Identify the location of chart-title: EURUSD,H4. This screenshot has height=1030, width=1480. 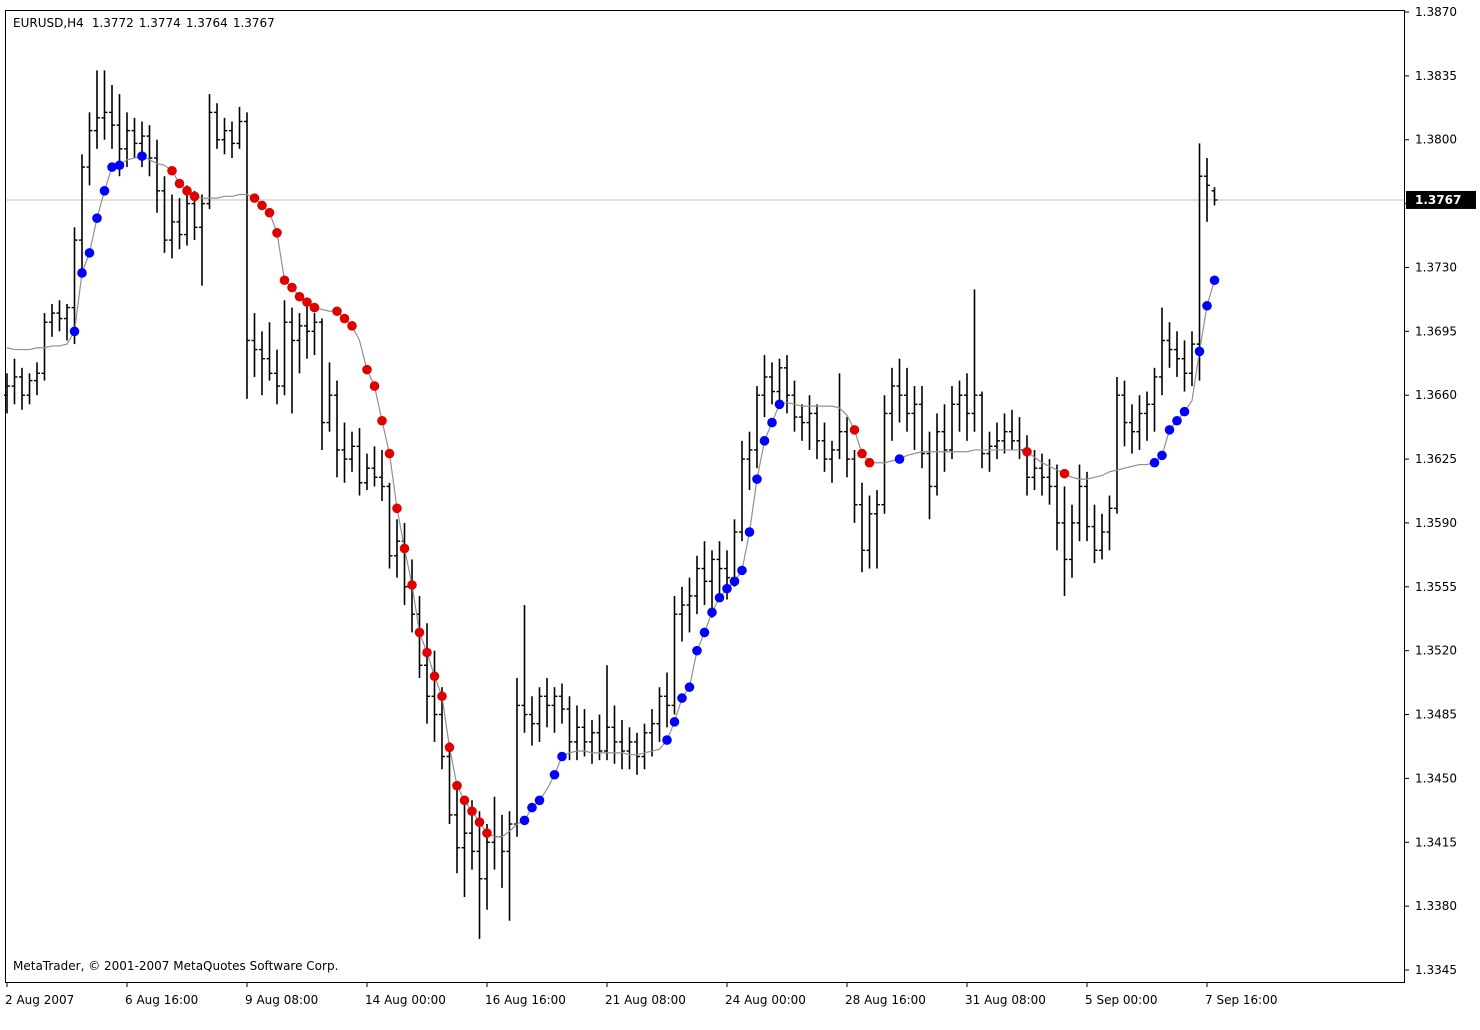
(48, 23).